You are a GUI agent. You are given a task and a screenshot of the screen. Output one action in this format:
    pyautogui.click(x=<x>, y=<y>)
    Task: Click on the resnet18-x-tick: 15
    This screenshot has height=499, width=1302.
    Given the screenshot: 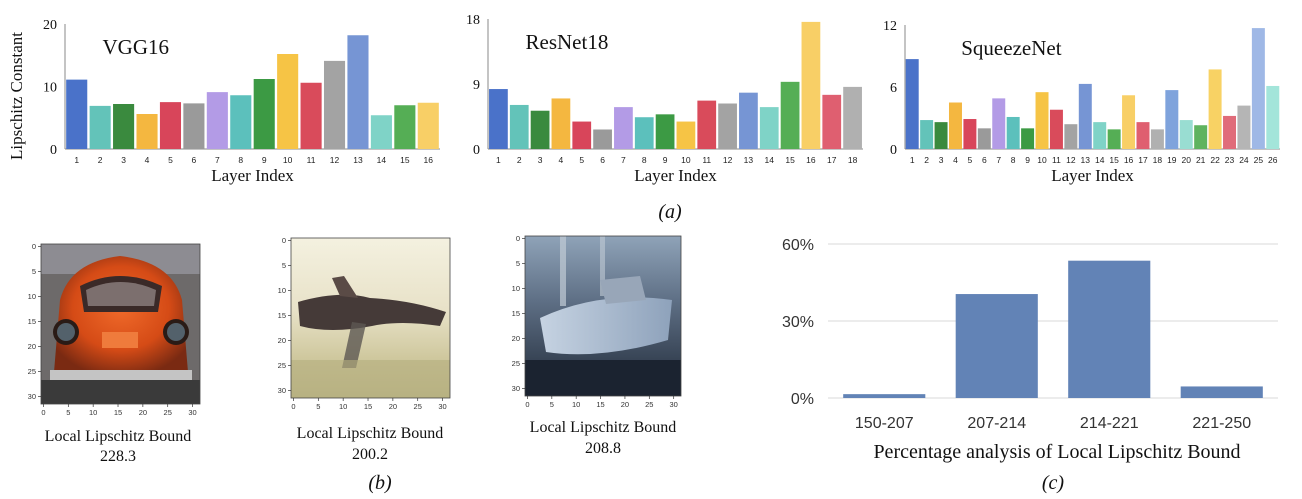 What is the action you would take?
    pyautogui.click(x=790, y=160)
    